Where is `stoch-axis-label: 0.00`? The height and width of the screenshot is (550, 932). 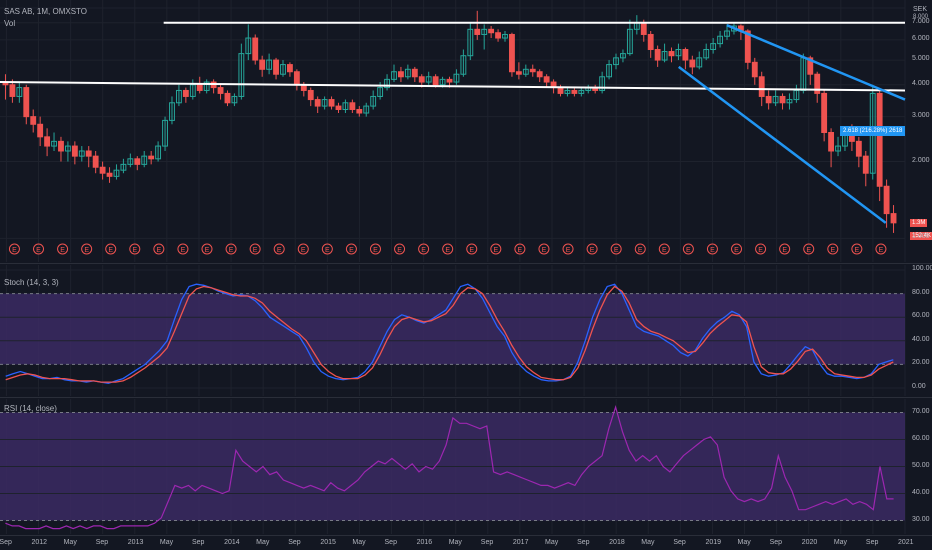 stoch-axis-label: 0.00 is located at coordinates (919, 386).